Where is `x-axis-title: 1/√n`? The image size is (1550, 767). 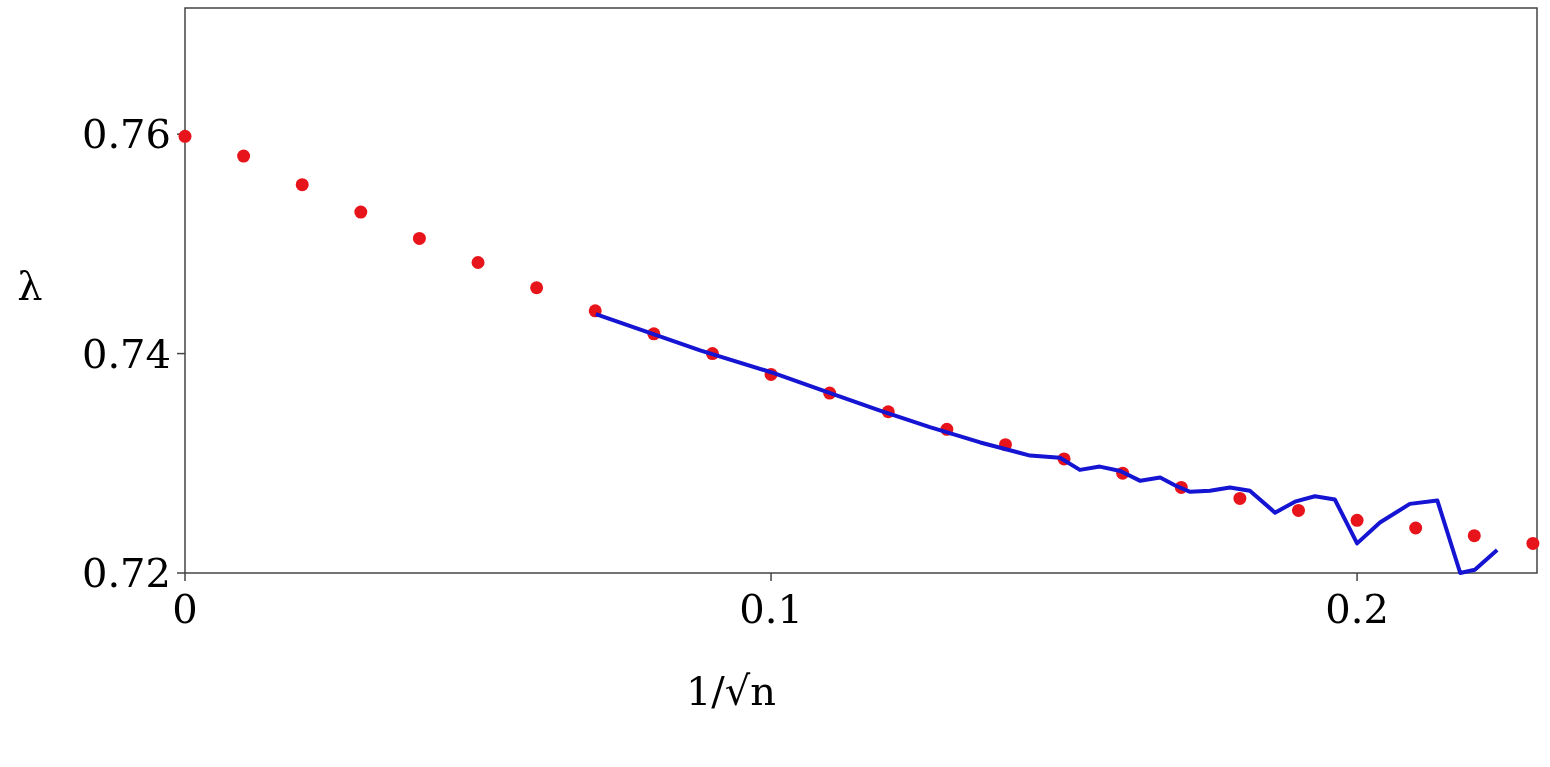 x-axis-title: 1/√n is located at coordinates (731, 691).